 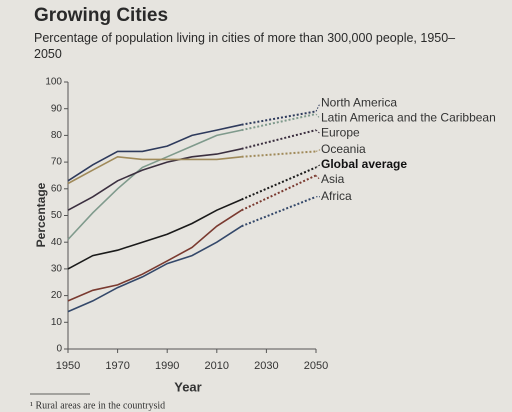 What do you see at coordinates (340, 133) in the screenshot?
I see `legend-label: Europe` at bounding box center [340, 133].